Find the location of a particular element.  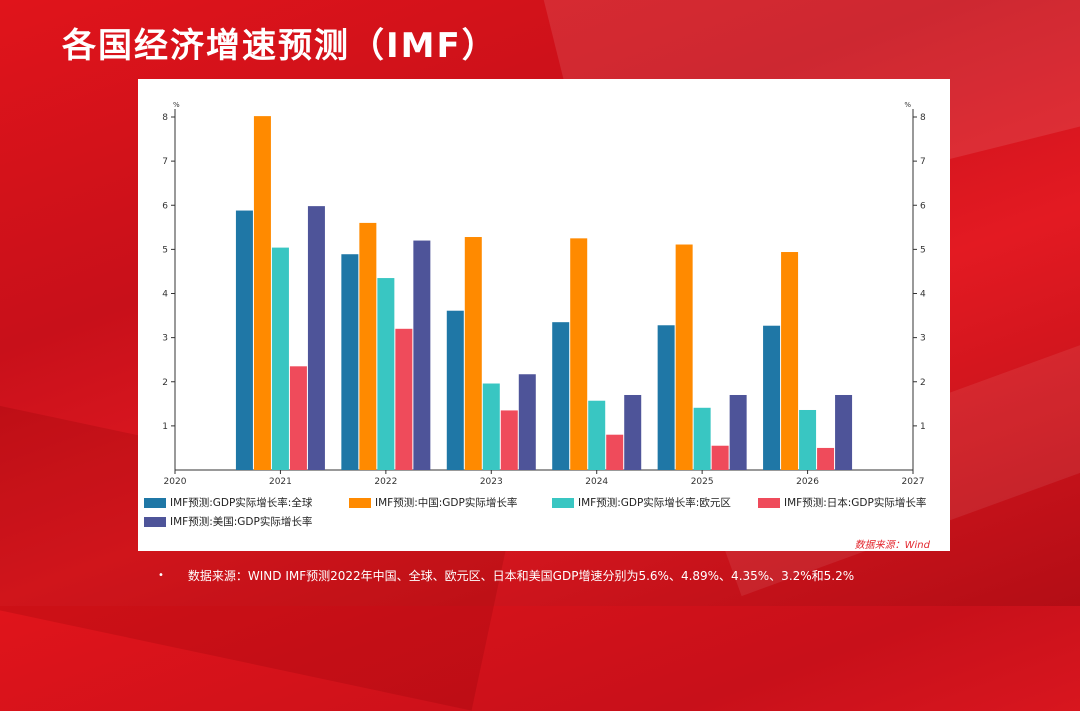

y-tick-label-left: 2 is located at coordinates (165, 383).